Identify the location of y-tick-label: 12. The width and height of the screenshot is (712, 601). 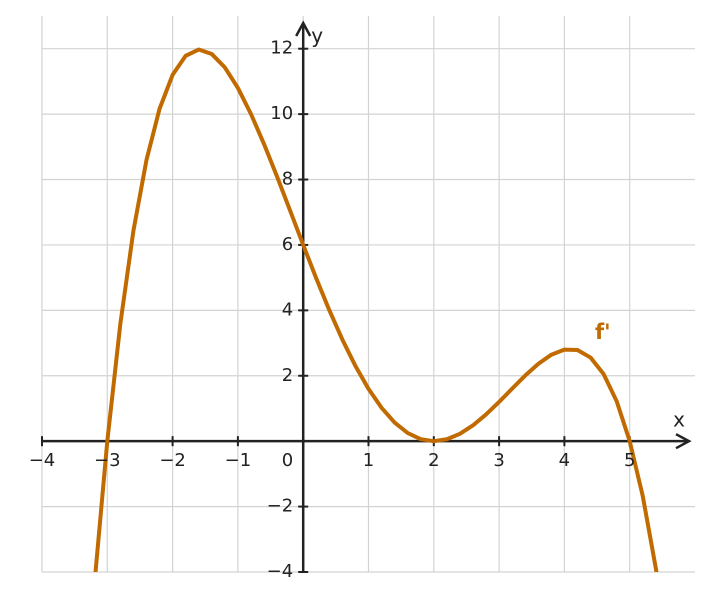
(281, 48).